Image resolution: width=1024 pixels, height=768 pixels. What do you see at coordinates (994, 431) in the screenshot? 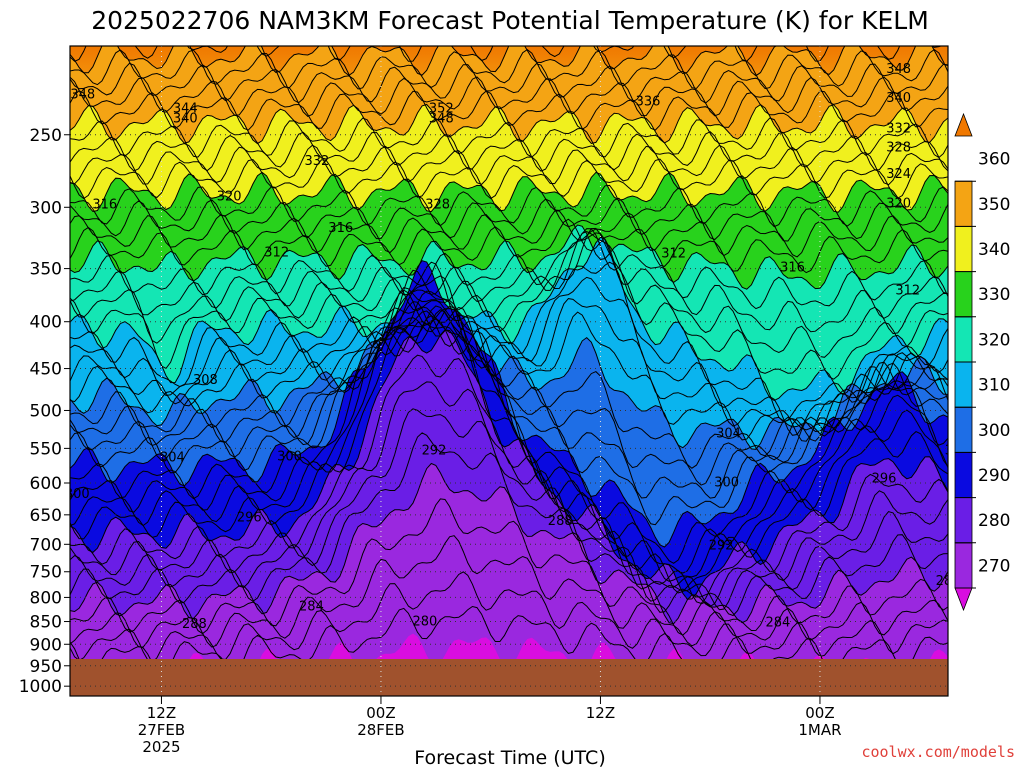
I see `colorbar-label: 300` at bounding box center [994, 431].